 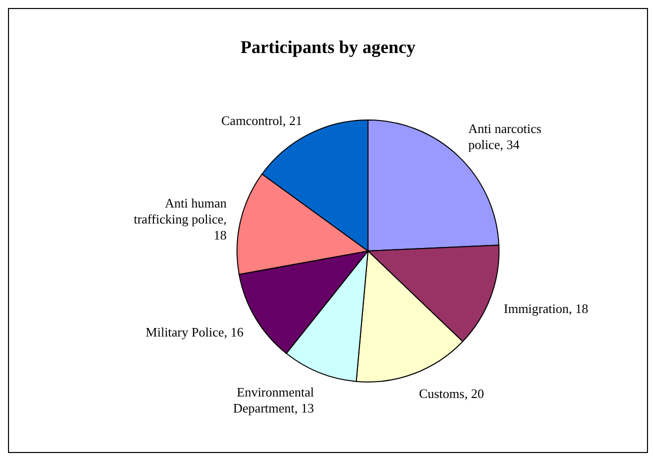 I want to click on chart-title: Participants by agency, so click(x=328, y=47).